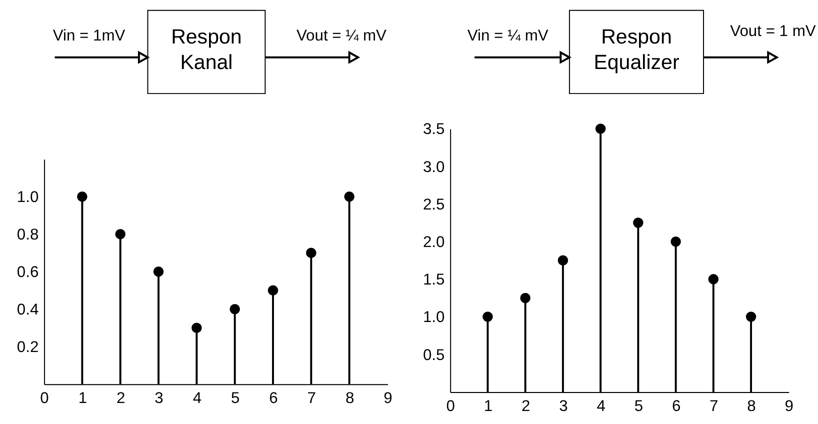 Image resolution: width=818 pixels, height=424 pixels. I want to click on y-tick-label: 2.0, so click(434, 242).